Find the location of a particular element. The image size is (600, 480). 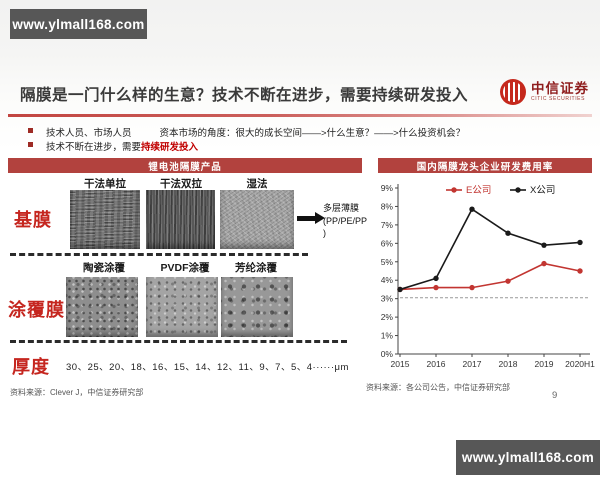

watermark-top: www.ylmall168.com is located at coordinates (78, 24).